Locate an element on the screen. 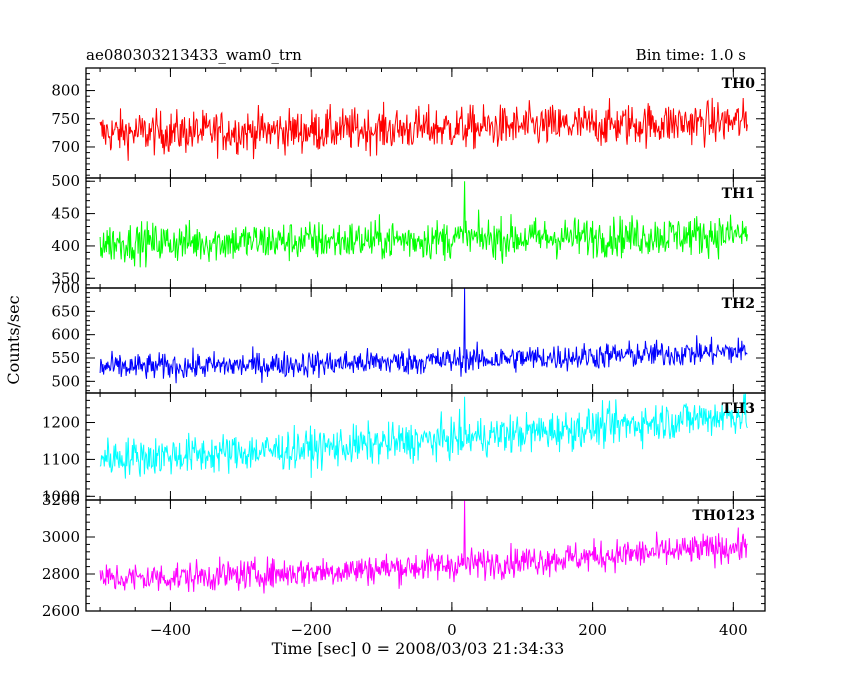  panel-th1: 350 400 450 500 TH1 is located at coordinates (408, 230).